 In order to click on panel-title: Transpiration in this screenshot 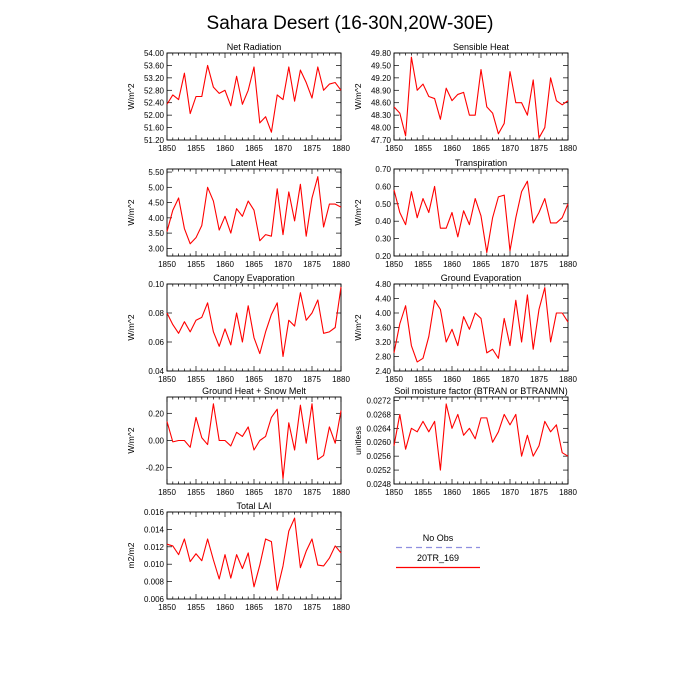, I will do `click(481, 163)`.